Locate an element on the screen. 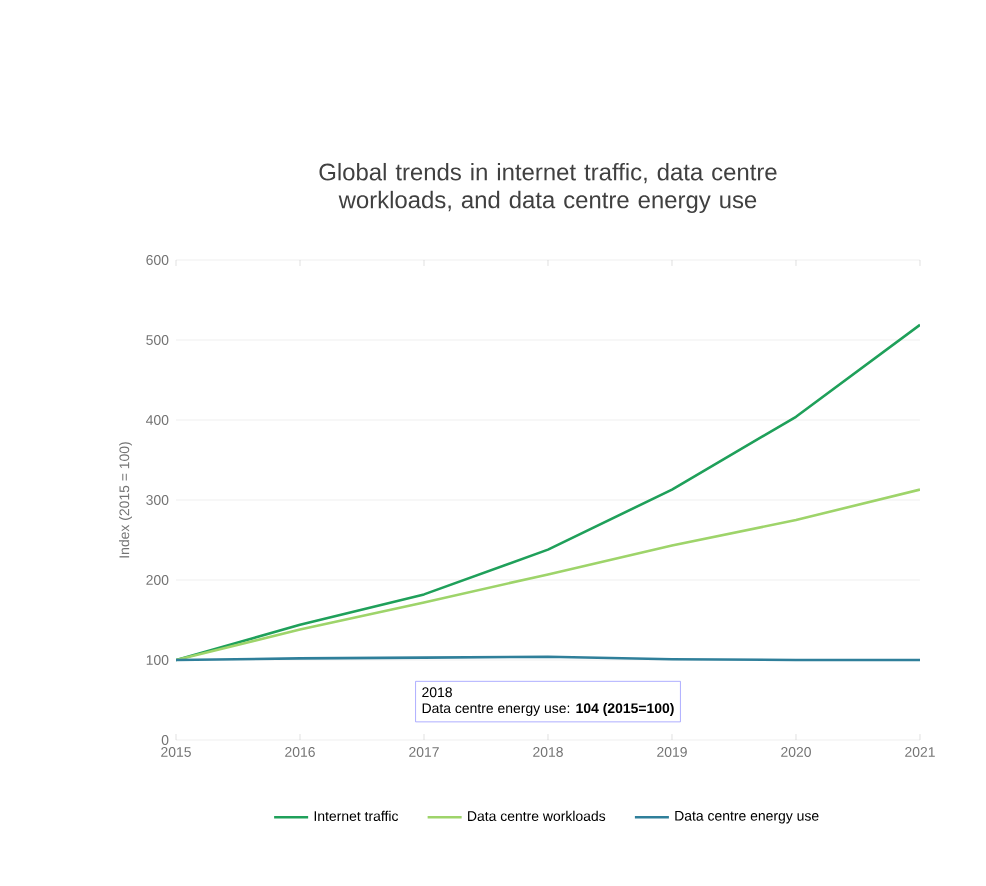  chart-title: Global trends in internet traffic, data centre workloads, and data centre energy use is located at coordinates (548, 188).